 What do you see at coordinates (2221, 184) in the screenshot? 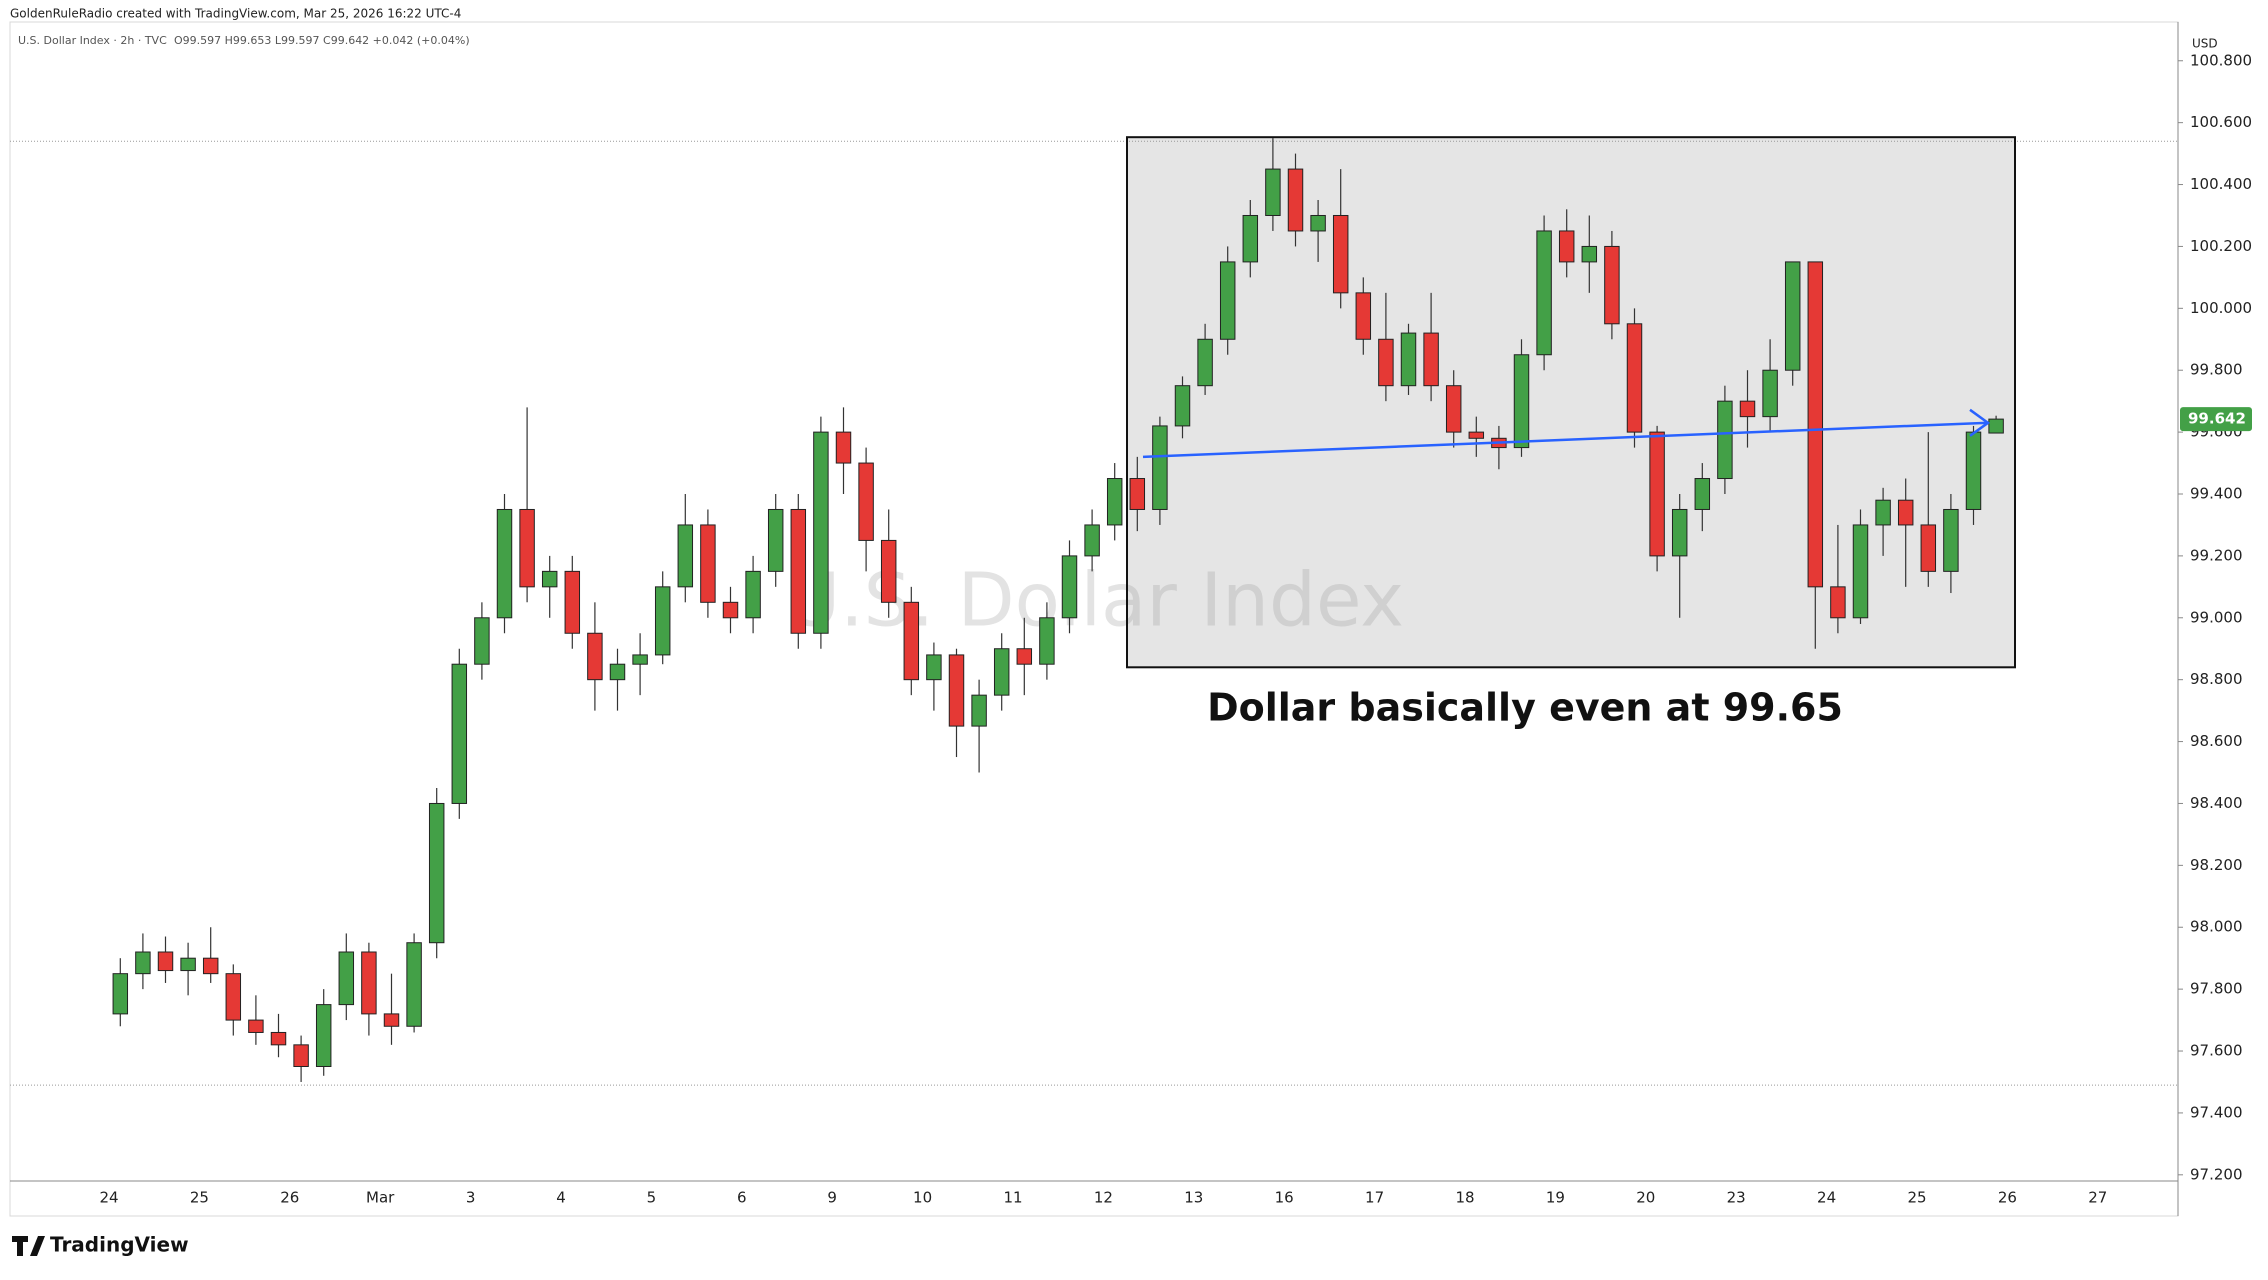
I see `y-tick-label: 100.400` at bounding box center [2221, 184].